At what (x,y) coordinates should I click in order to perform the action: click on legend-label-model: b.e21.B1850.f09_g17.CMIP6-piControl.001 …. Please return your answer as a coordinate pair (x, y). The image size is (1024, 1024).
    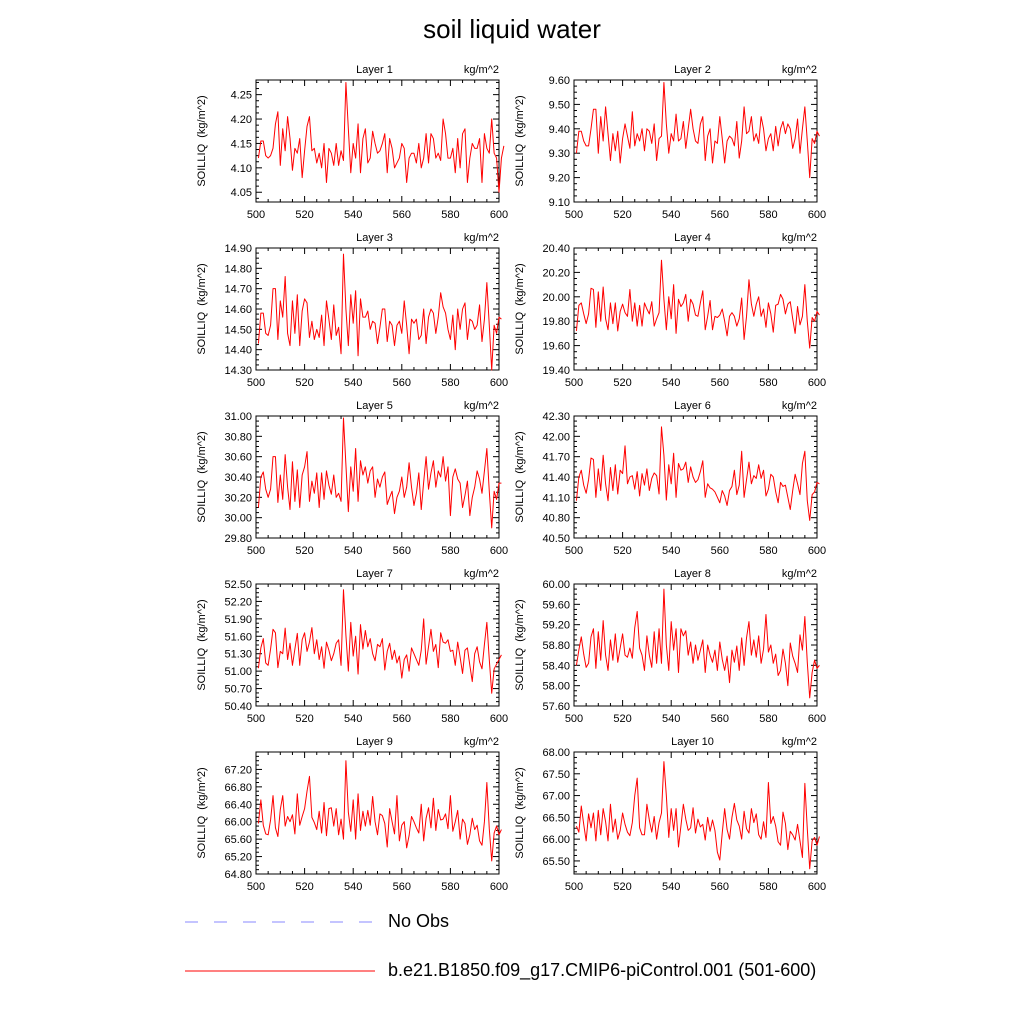
    Looking at the image, I should click on (602, 970).